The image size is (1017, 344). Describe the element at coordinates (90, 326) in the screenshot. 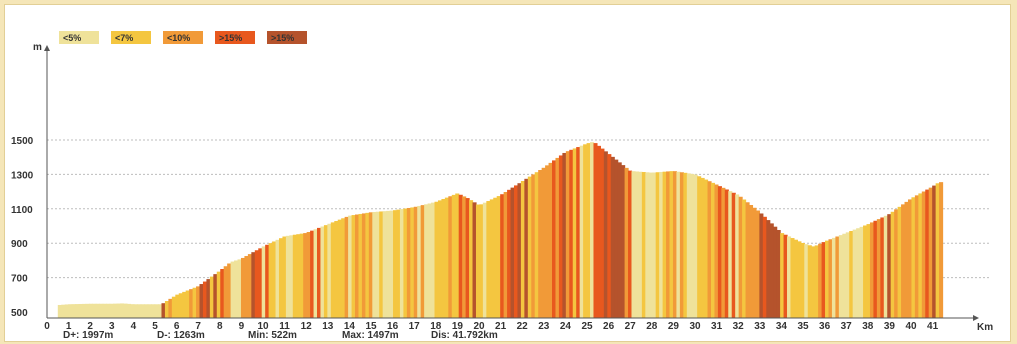

I see `x-tick-label: 2` at that location.